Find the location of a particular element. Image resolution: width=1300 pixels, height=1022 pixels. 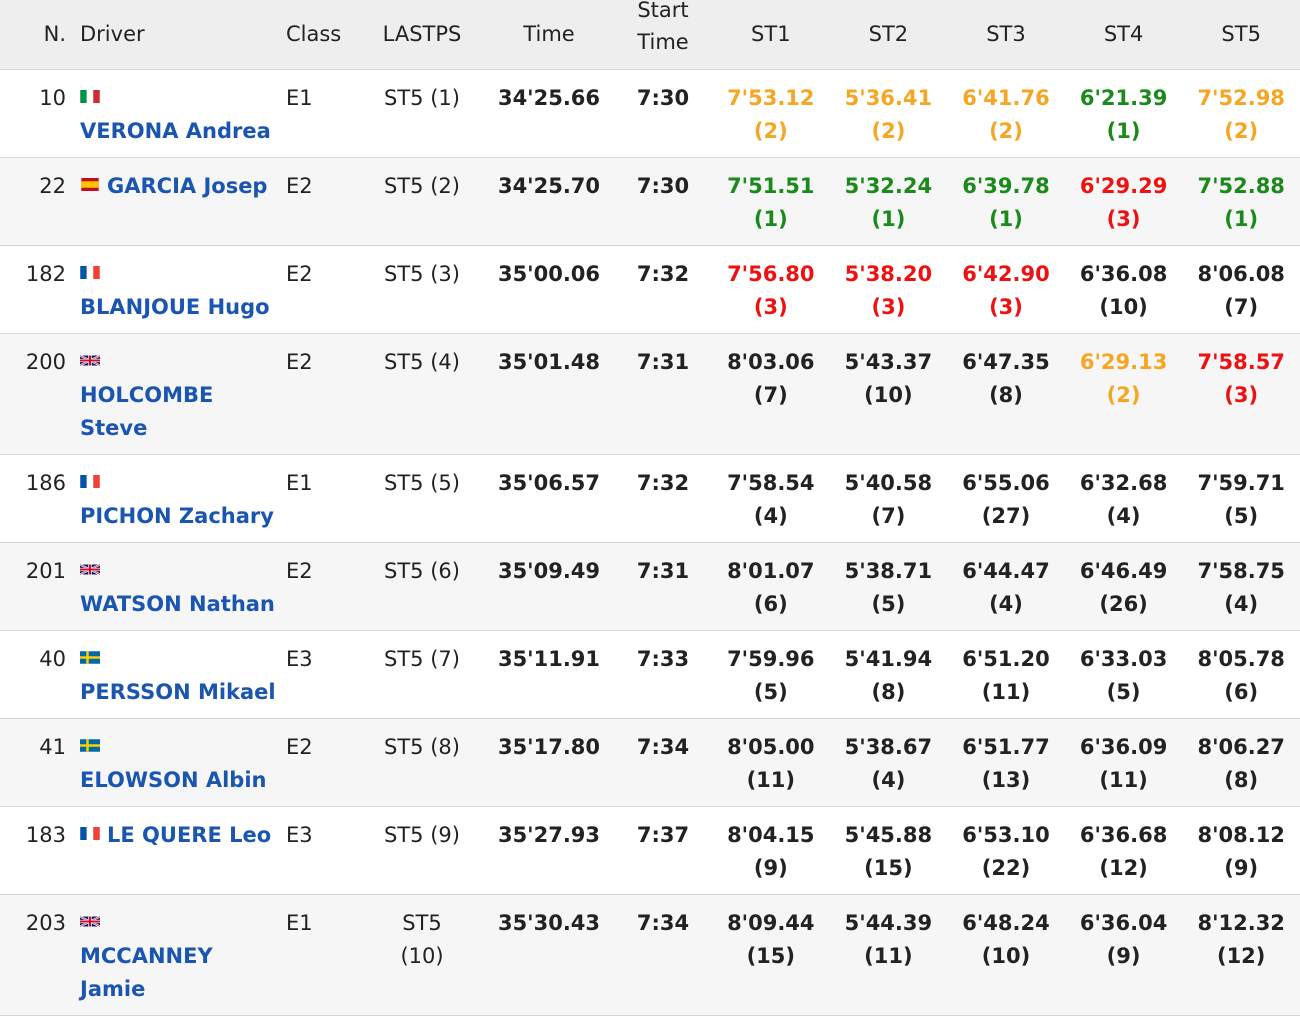

stage-2-cell: 5'36.41 (2) is located at coordinates (889, 113).